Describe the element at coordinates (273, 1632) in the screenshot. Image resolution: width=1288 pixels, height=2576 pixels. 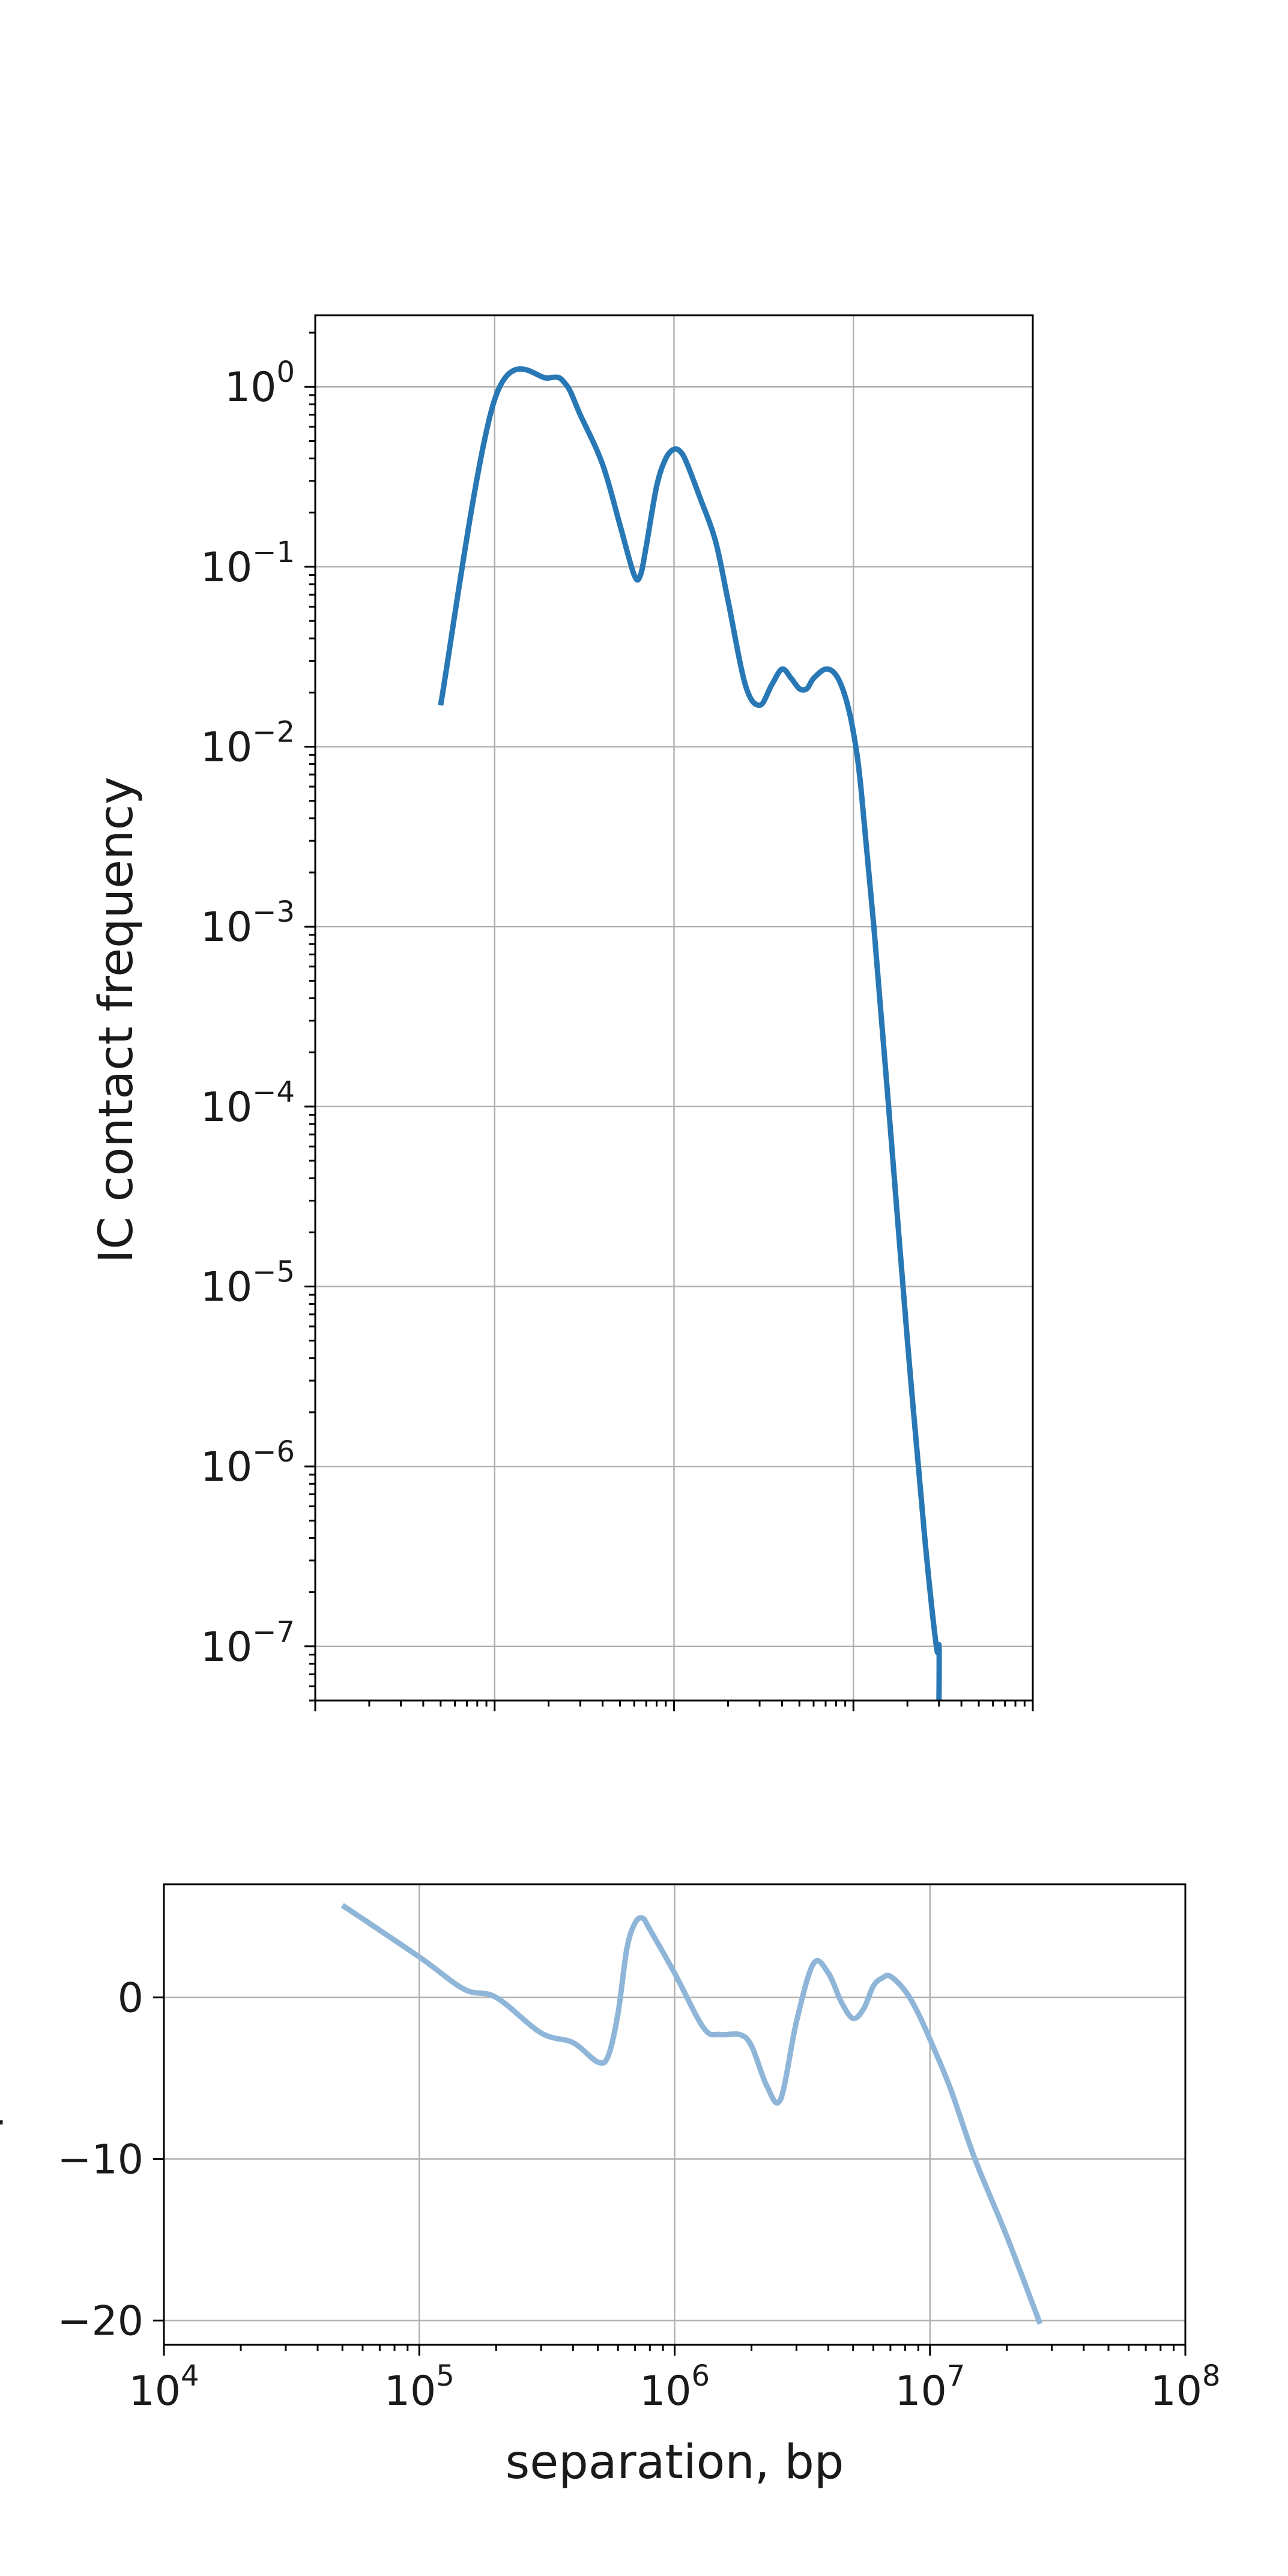
I see `tick-label-exponent: −7` at that location.